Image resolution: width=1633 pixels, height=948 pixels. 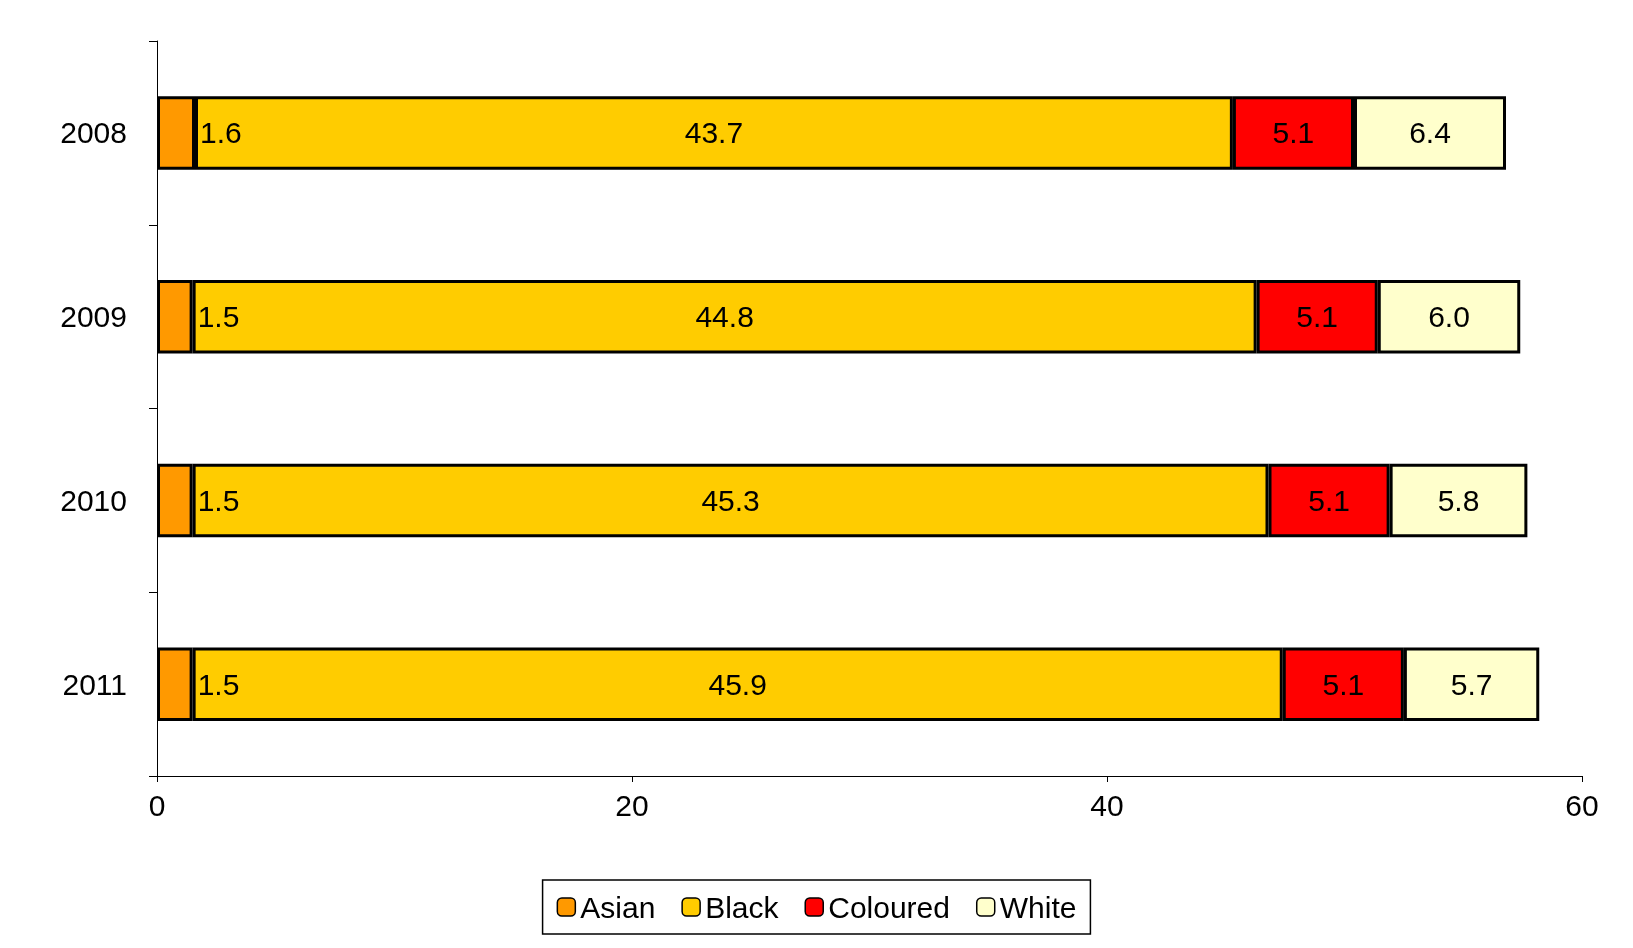 What do you see at coordinates (157, 805) in the screenshot?
I see `x-tick-label: 0` at bounding box center [157, 805].